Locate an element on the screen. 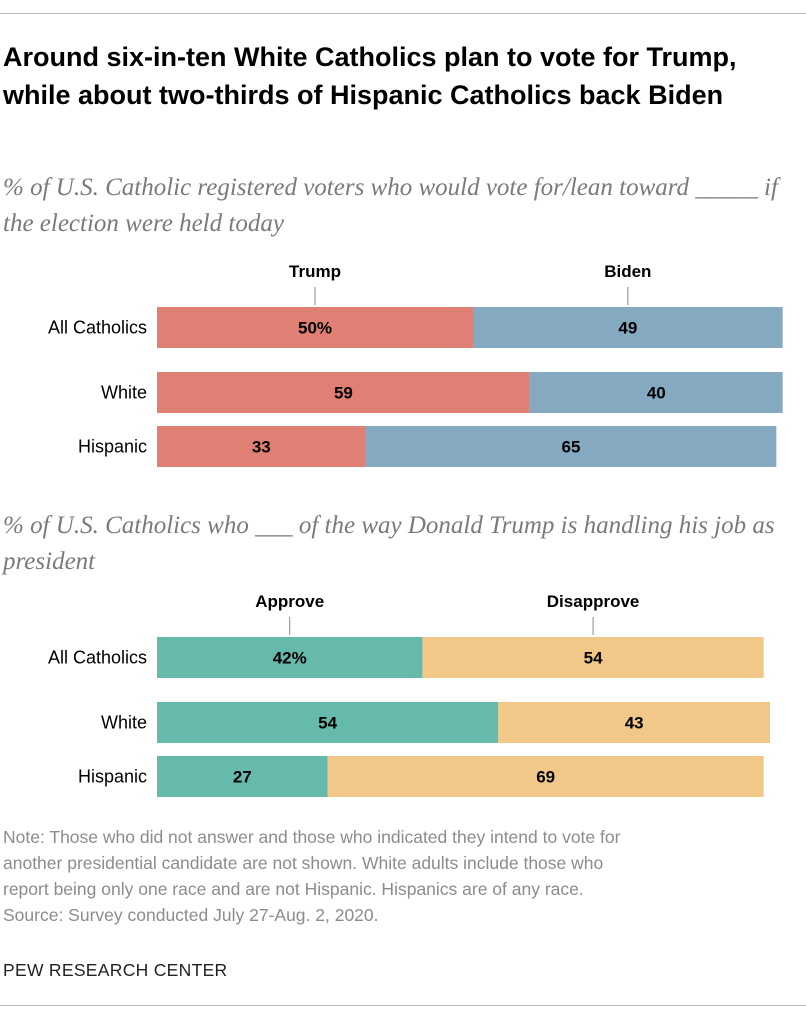  data-label: 49 is located at coordinates (627, 328).